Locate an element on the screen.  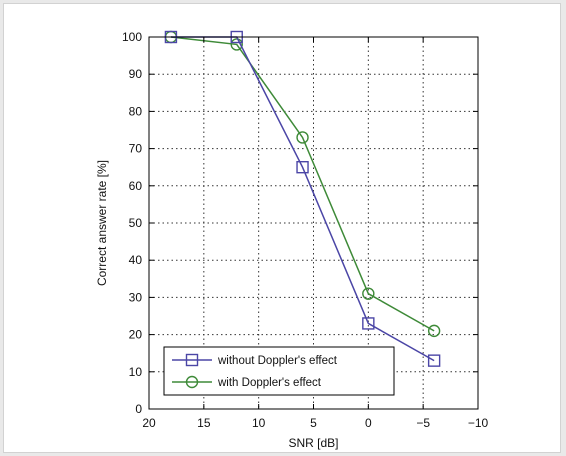
x-axis-label: SNR [dB] is located at coordinates (313, 443).